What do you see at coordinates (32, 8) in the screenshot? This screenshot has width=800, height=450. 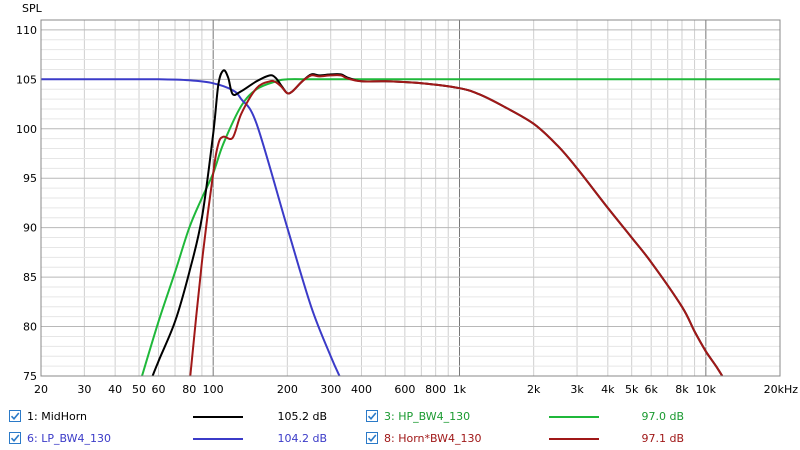 I see `y-axis-title: SPL` at bounding box center [32, 8].